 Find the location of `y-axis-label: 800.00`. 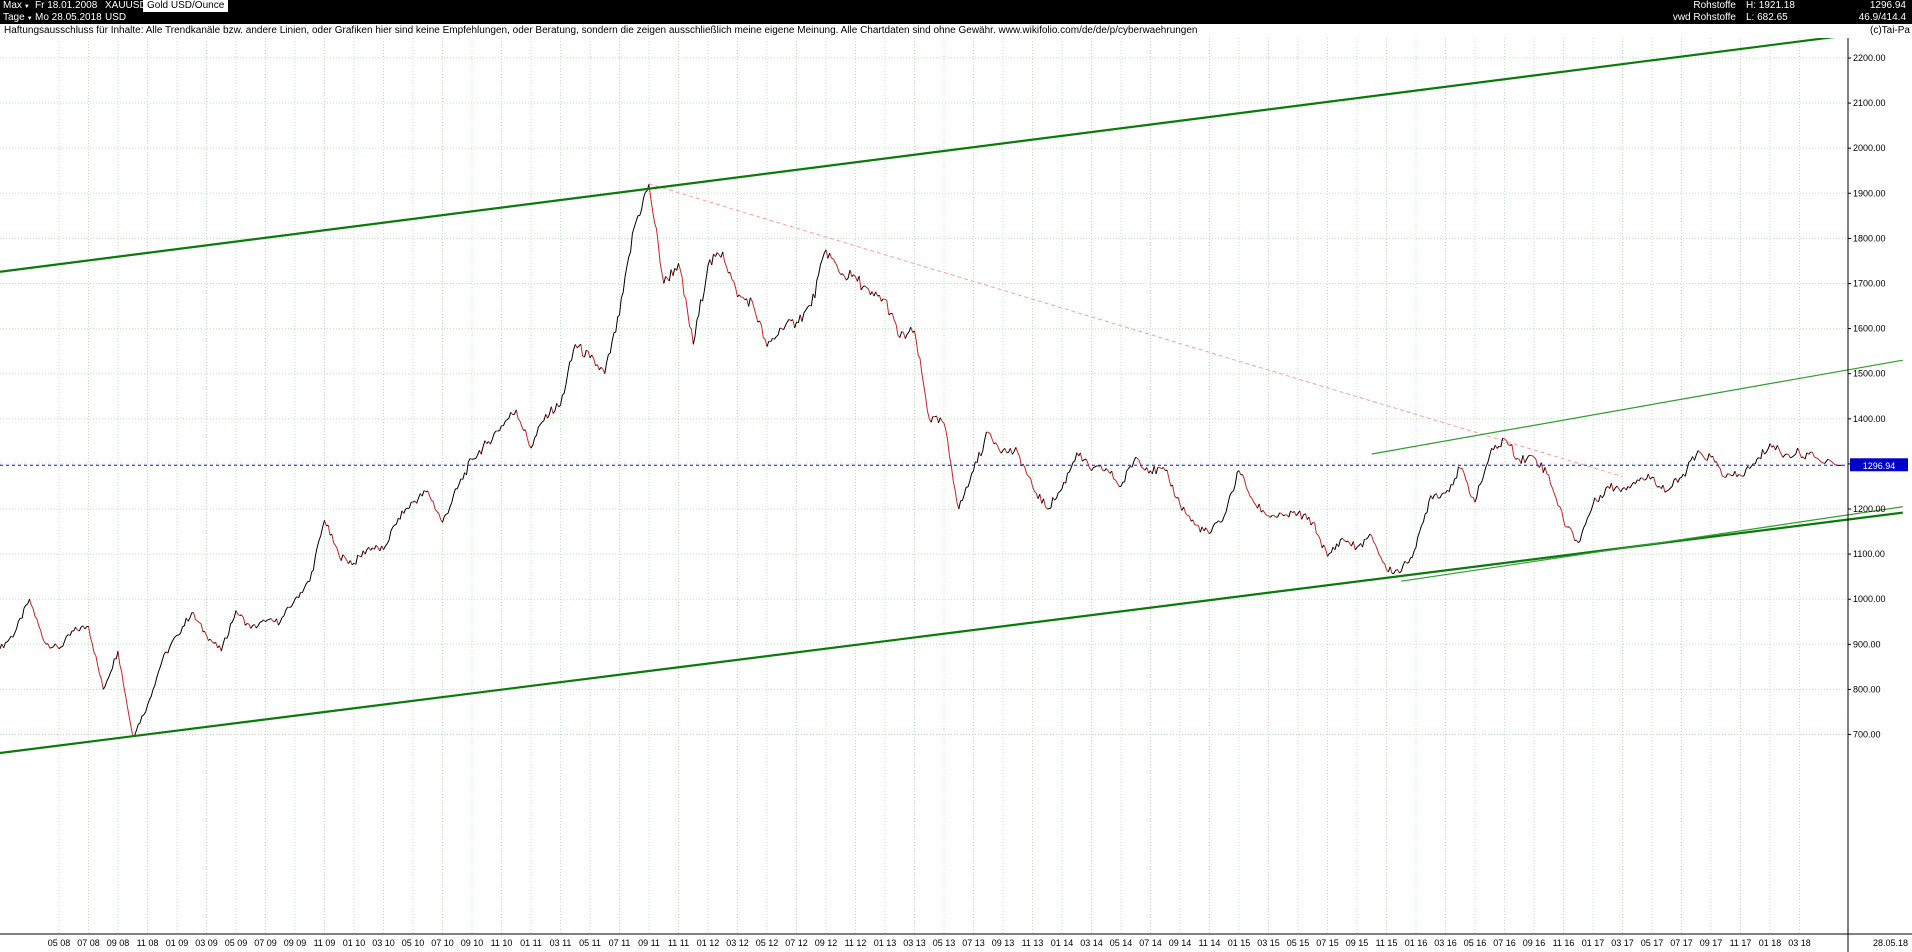

y-axis-label: 800.00 is located at coordinates (1867, 689).